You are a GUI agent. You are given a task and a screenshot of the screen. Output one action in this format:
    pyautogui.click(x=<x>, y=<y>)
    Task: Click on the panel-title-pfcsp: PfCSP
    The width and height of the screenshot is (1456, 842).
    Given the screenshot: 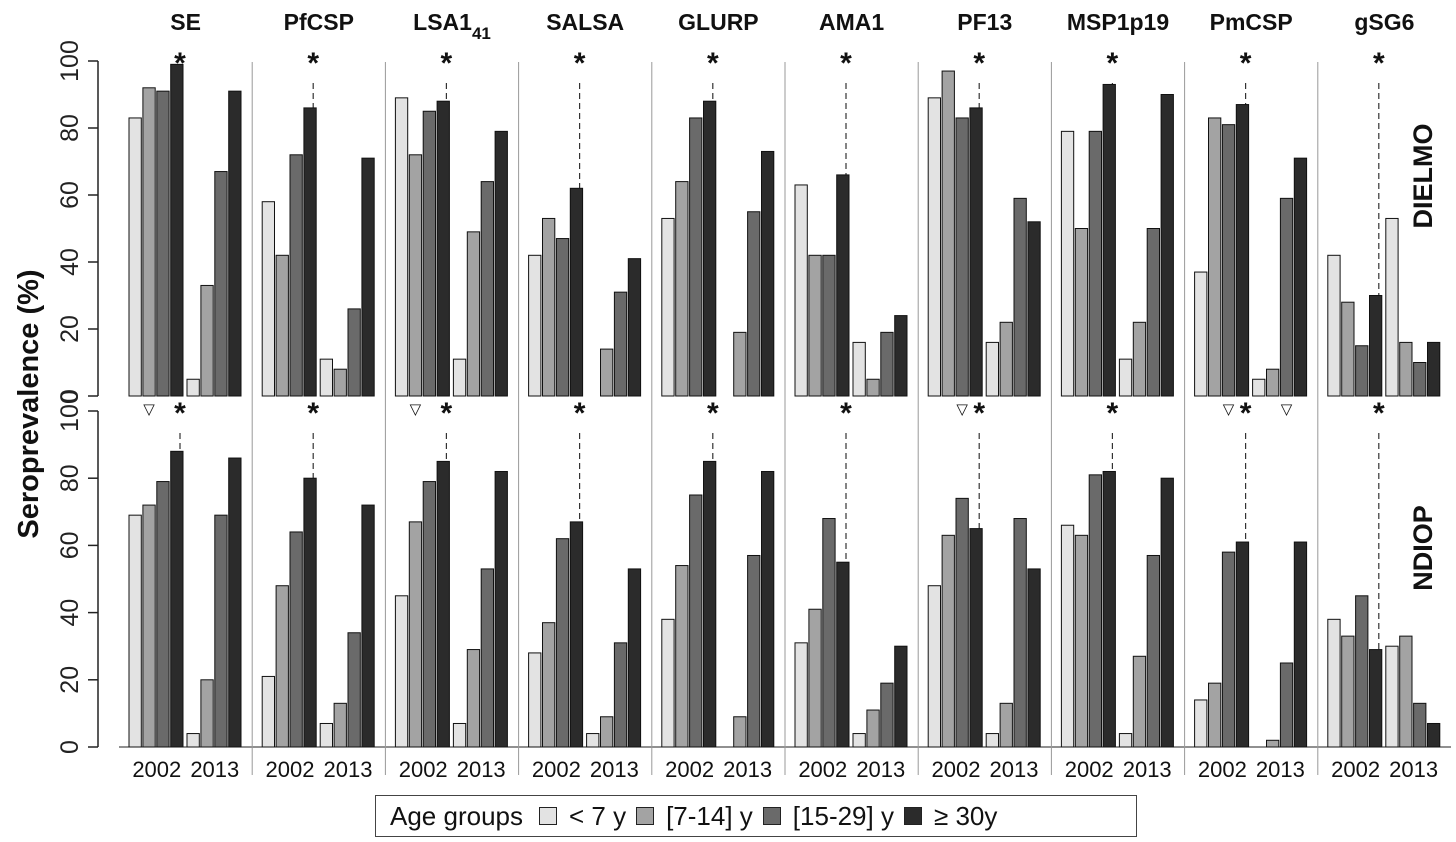 What is the action you would take?
    pyautogui.click(x=319, y=22)
    